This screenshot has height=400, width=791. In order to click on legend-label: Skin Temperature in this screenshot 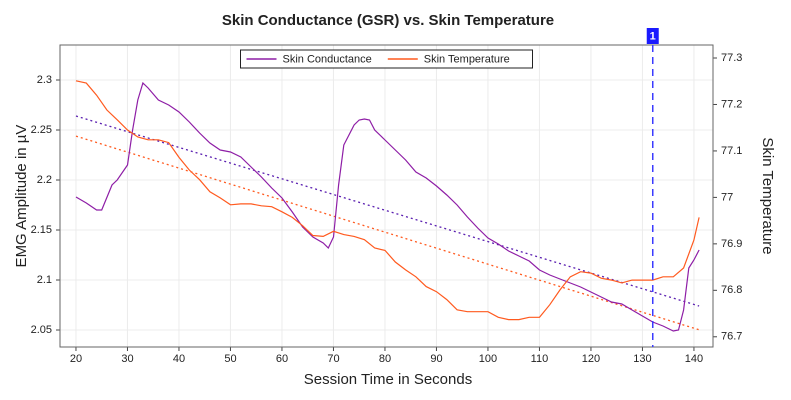, I will do `click(467, 59)`.